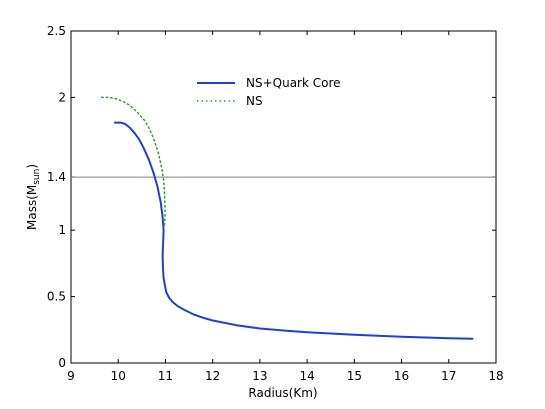 The image size is (545, 409). Describe the element at coordinates (71, 376) in the screenshot. I see `x-tick-label-9: 9` at that location.